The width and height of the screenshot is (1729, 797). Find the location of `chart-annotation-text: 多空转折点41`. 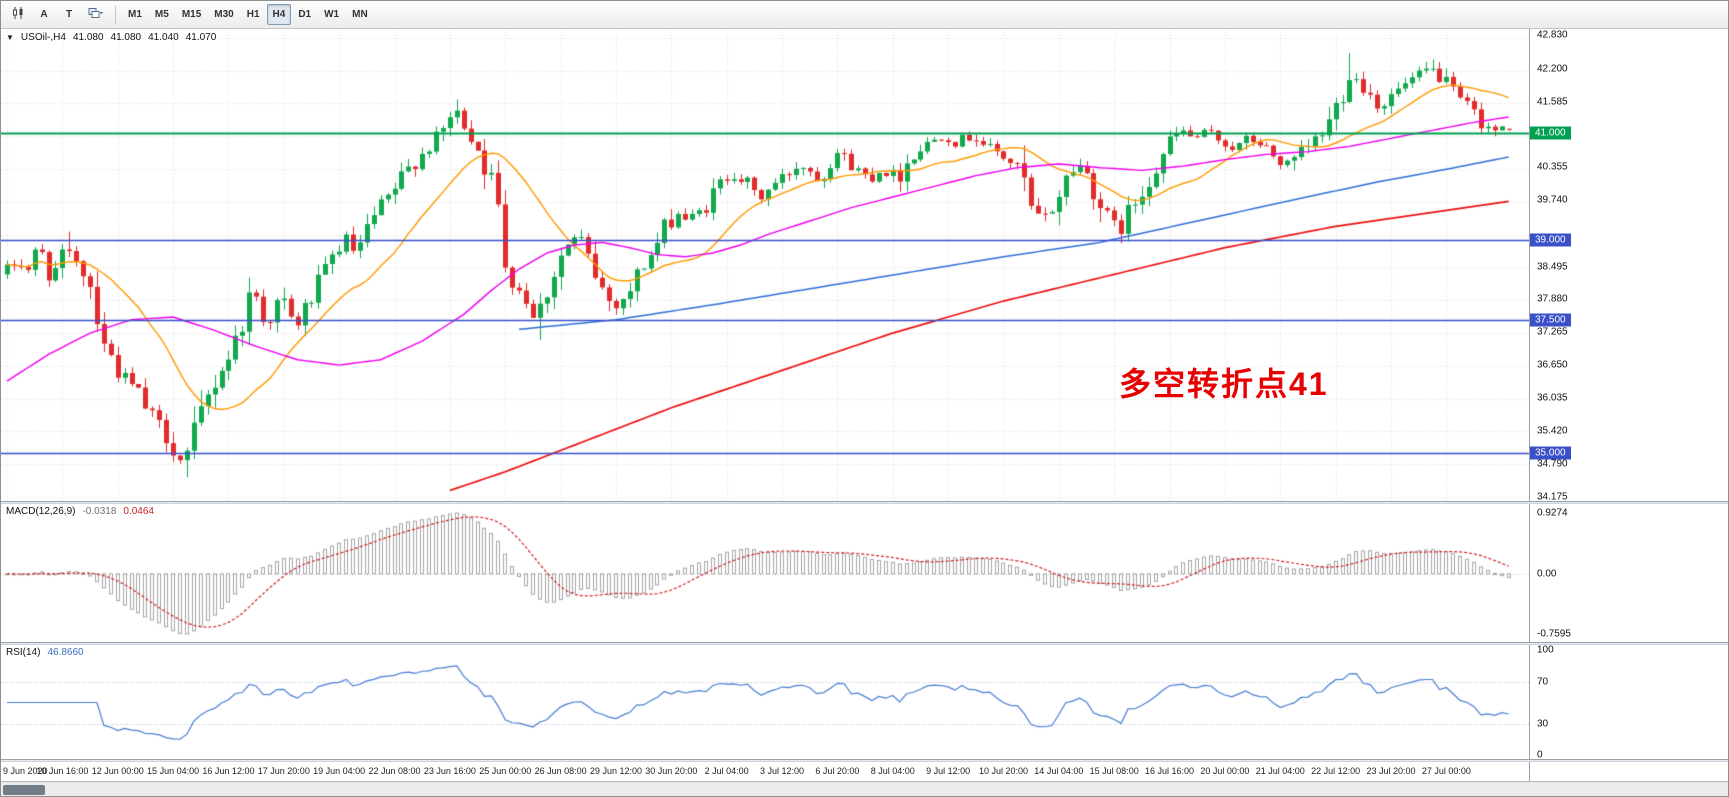

chart-annotation-text: 多空转折点41 is located at coordinates (1224, 384).